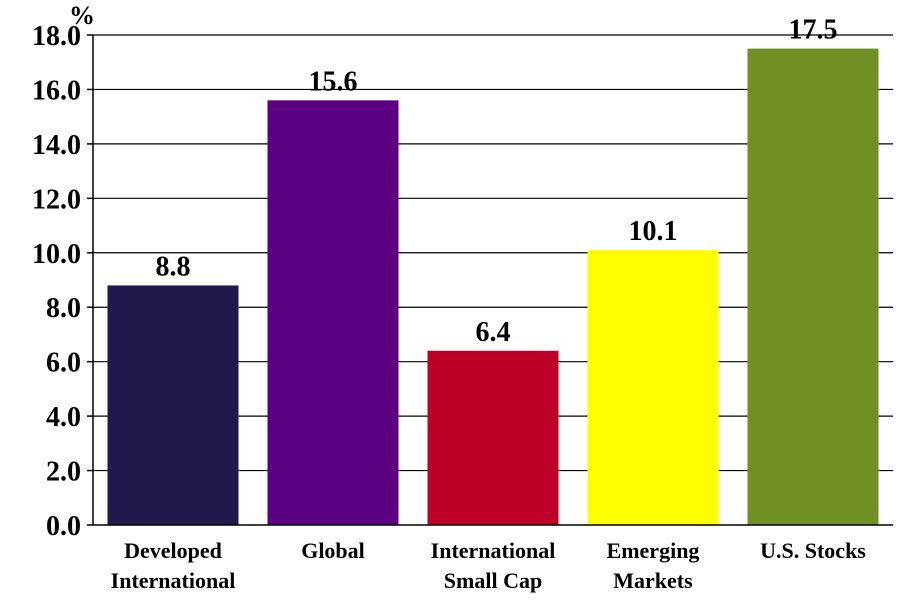 The width and height of the screenshot is (902, 603). Describe the element at coordinates (653, 550) in the screenshot. I see `x-tick-label: Emerging` at that location.